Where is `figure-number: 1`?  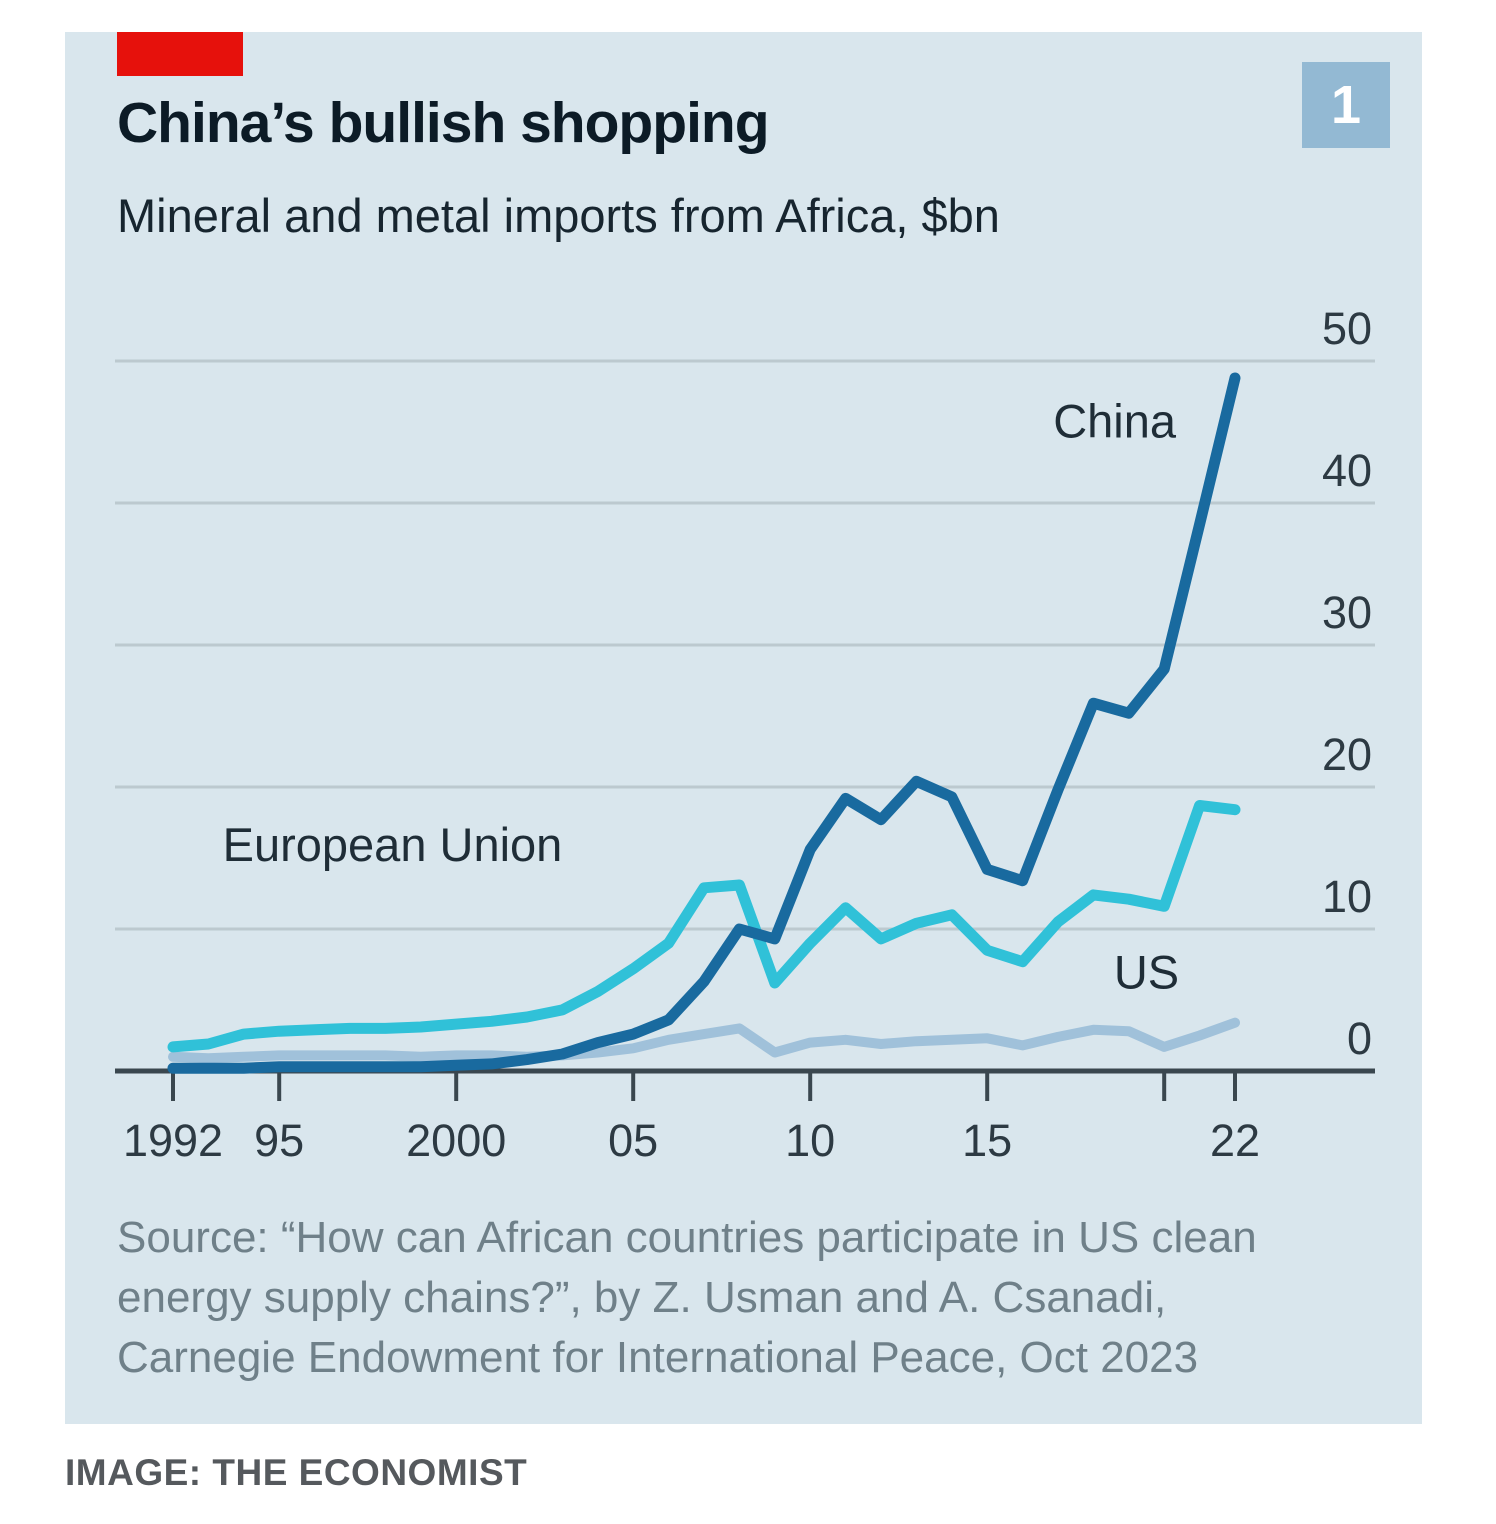 figure-number: 1 is located at coordinates (1346, 105).